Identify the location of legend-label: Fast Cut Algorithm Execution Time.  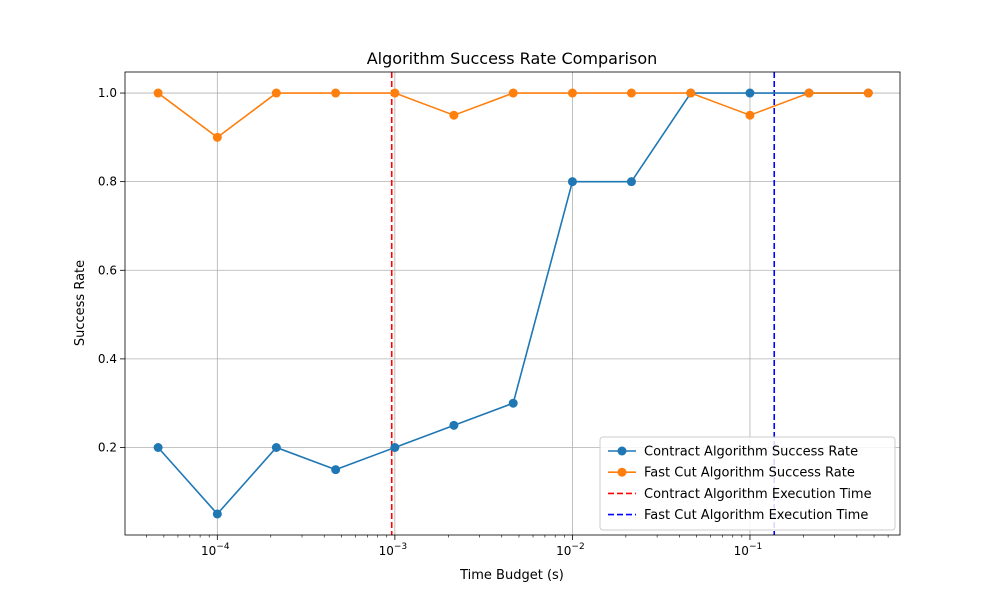
(756, 515).